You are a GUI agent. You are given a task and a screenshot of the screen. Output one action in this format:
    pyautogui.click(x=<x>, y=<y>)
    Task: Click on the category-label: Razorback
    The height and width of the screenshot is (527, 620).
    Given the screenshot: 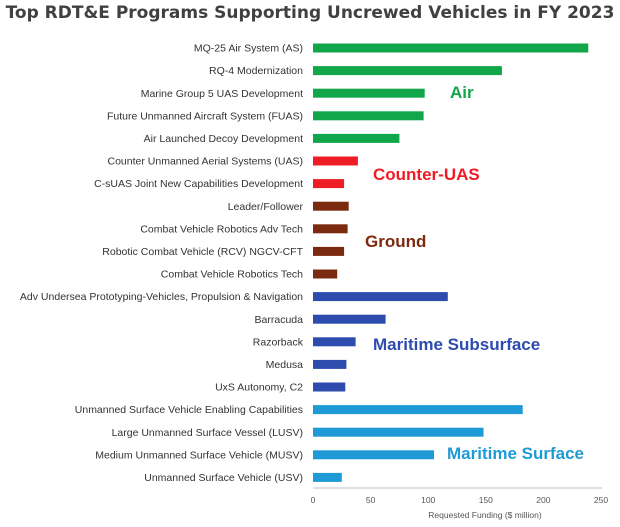 What is the action you would take?
    pyautogui.click(x=278, y=342)
    